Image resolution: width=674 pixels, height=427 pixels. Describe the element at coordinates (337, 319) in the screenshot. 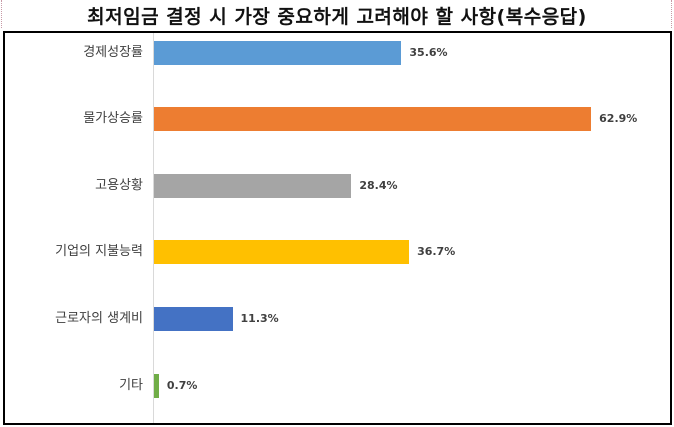

I see `bar-row: 근로자의 생계비 11.3%` at that location.